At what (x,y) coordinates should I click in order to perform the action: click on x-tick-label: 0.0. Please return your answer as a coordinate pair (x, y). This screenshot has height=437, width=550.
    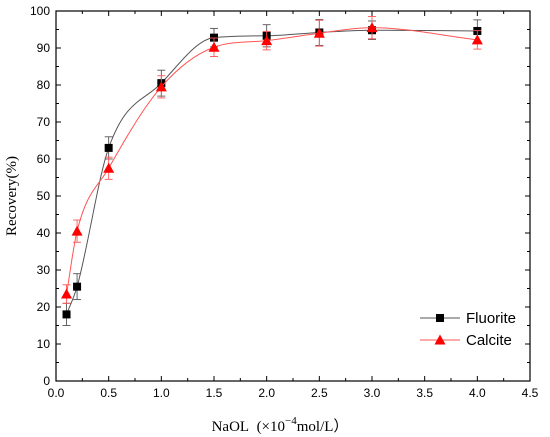
    Looking at the image, I should click on (56, 393).